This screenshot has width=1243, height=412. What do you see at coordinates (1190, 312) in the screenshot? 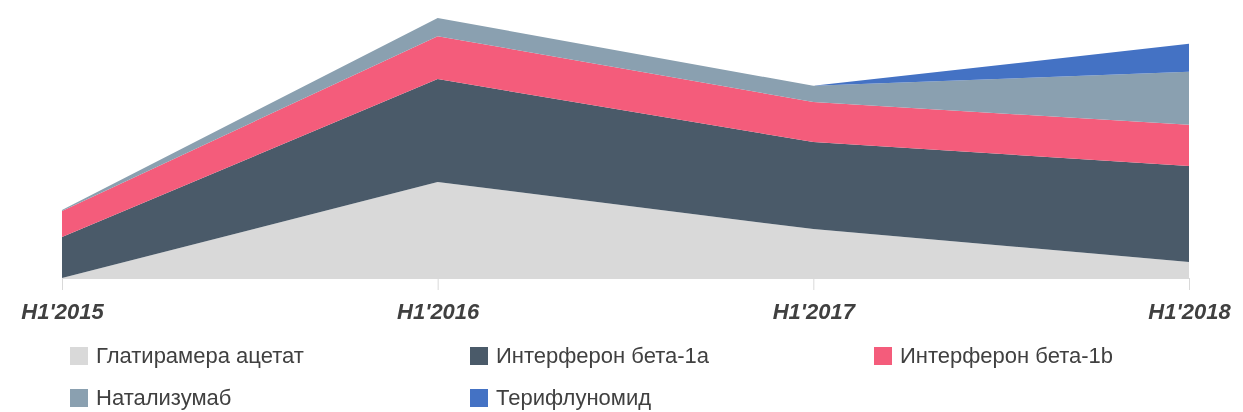
I see `x-tick-label: H1'2018` at bounding box center [1190, 312].